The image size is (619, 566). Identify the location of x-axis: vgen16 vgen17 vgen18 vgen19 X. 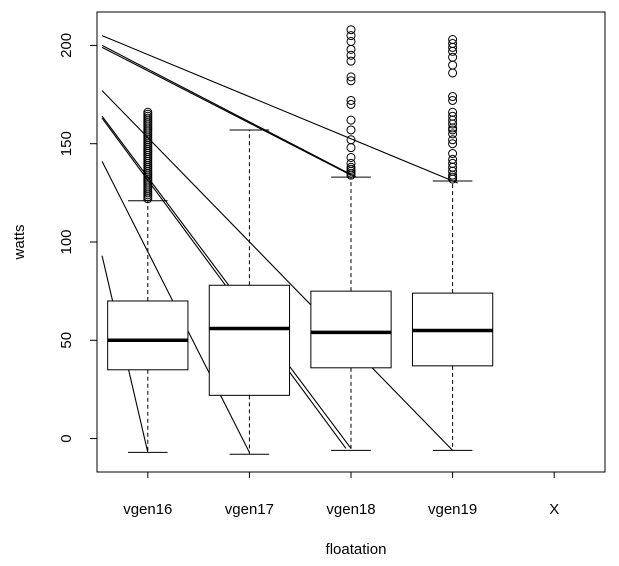
(341, 495).